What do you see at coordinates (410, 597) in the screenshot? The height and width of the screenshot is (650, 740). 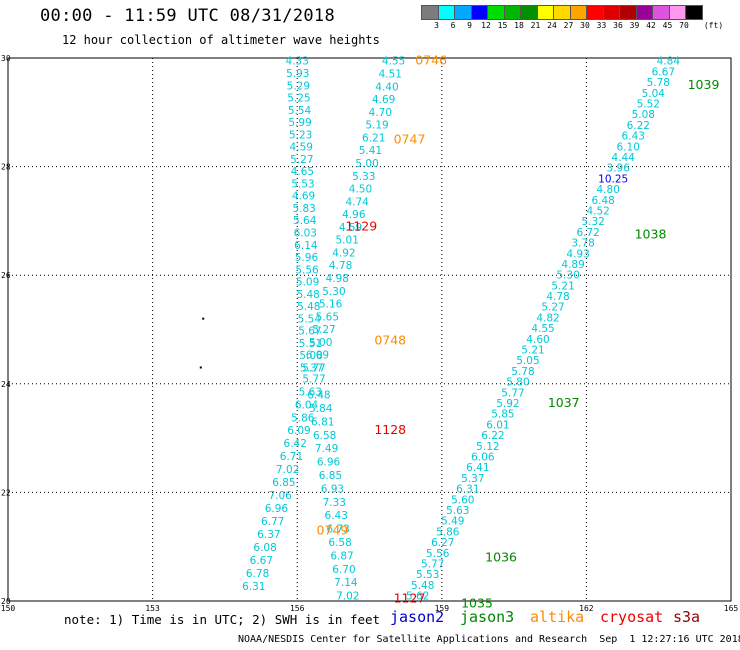 I see `pass-time-label: 1127` at bounding box center [410, 597].